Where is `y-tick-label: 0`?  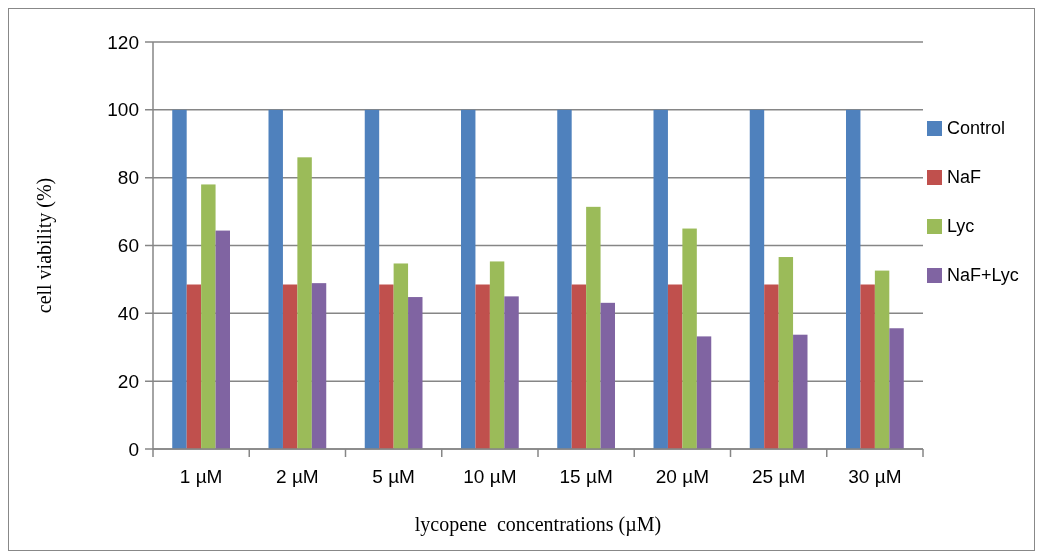 y-tick-label: 0 is located at coordinates (133, 449).